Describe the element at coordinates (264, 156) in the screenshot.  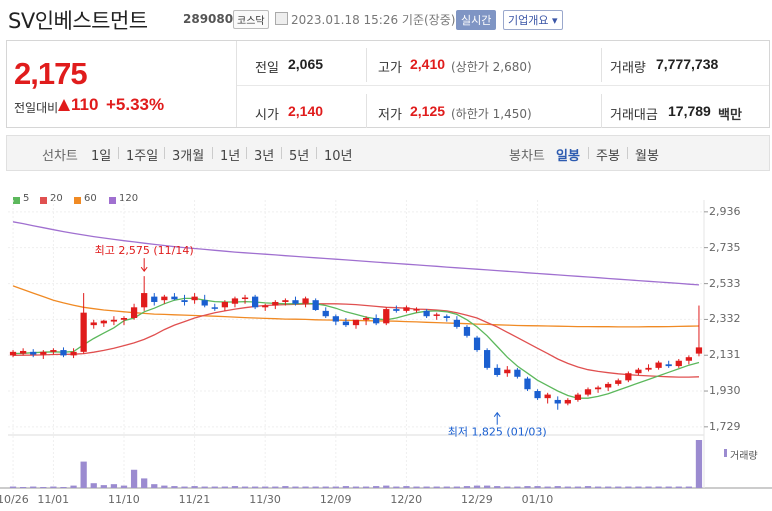
I see `period-3y: 3년` at that location.